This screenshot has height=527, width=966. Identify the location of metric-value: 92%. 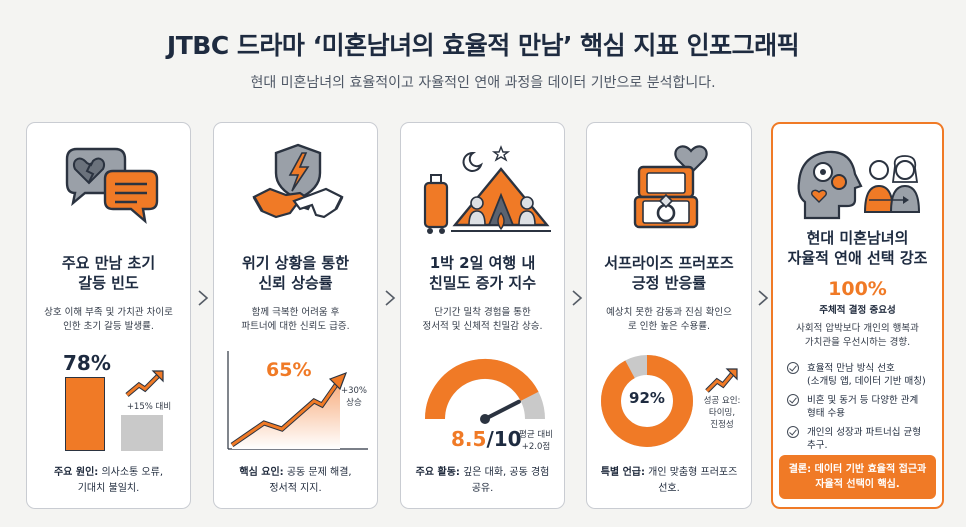
(647, 398).